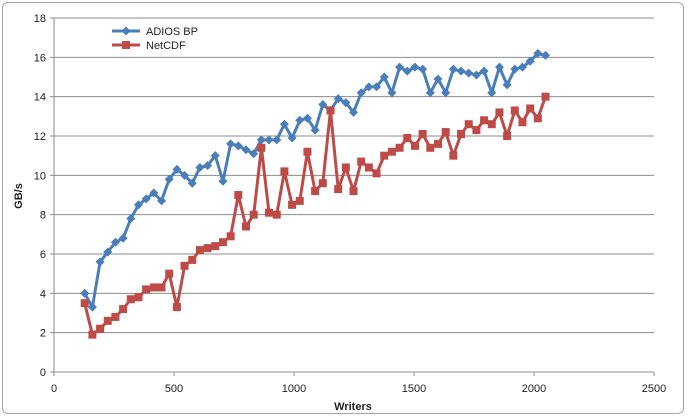  What do you see at coordinates (40, 176) in the screenshot?
I see `y-tick-label-5: 10` at bounding box center [40, 176].